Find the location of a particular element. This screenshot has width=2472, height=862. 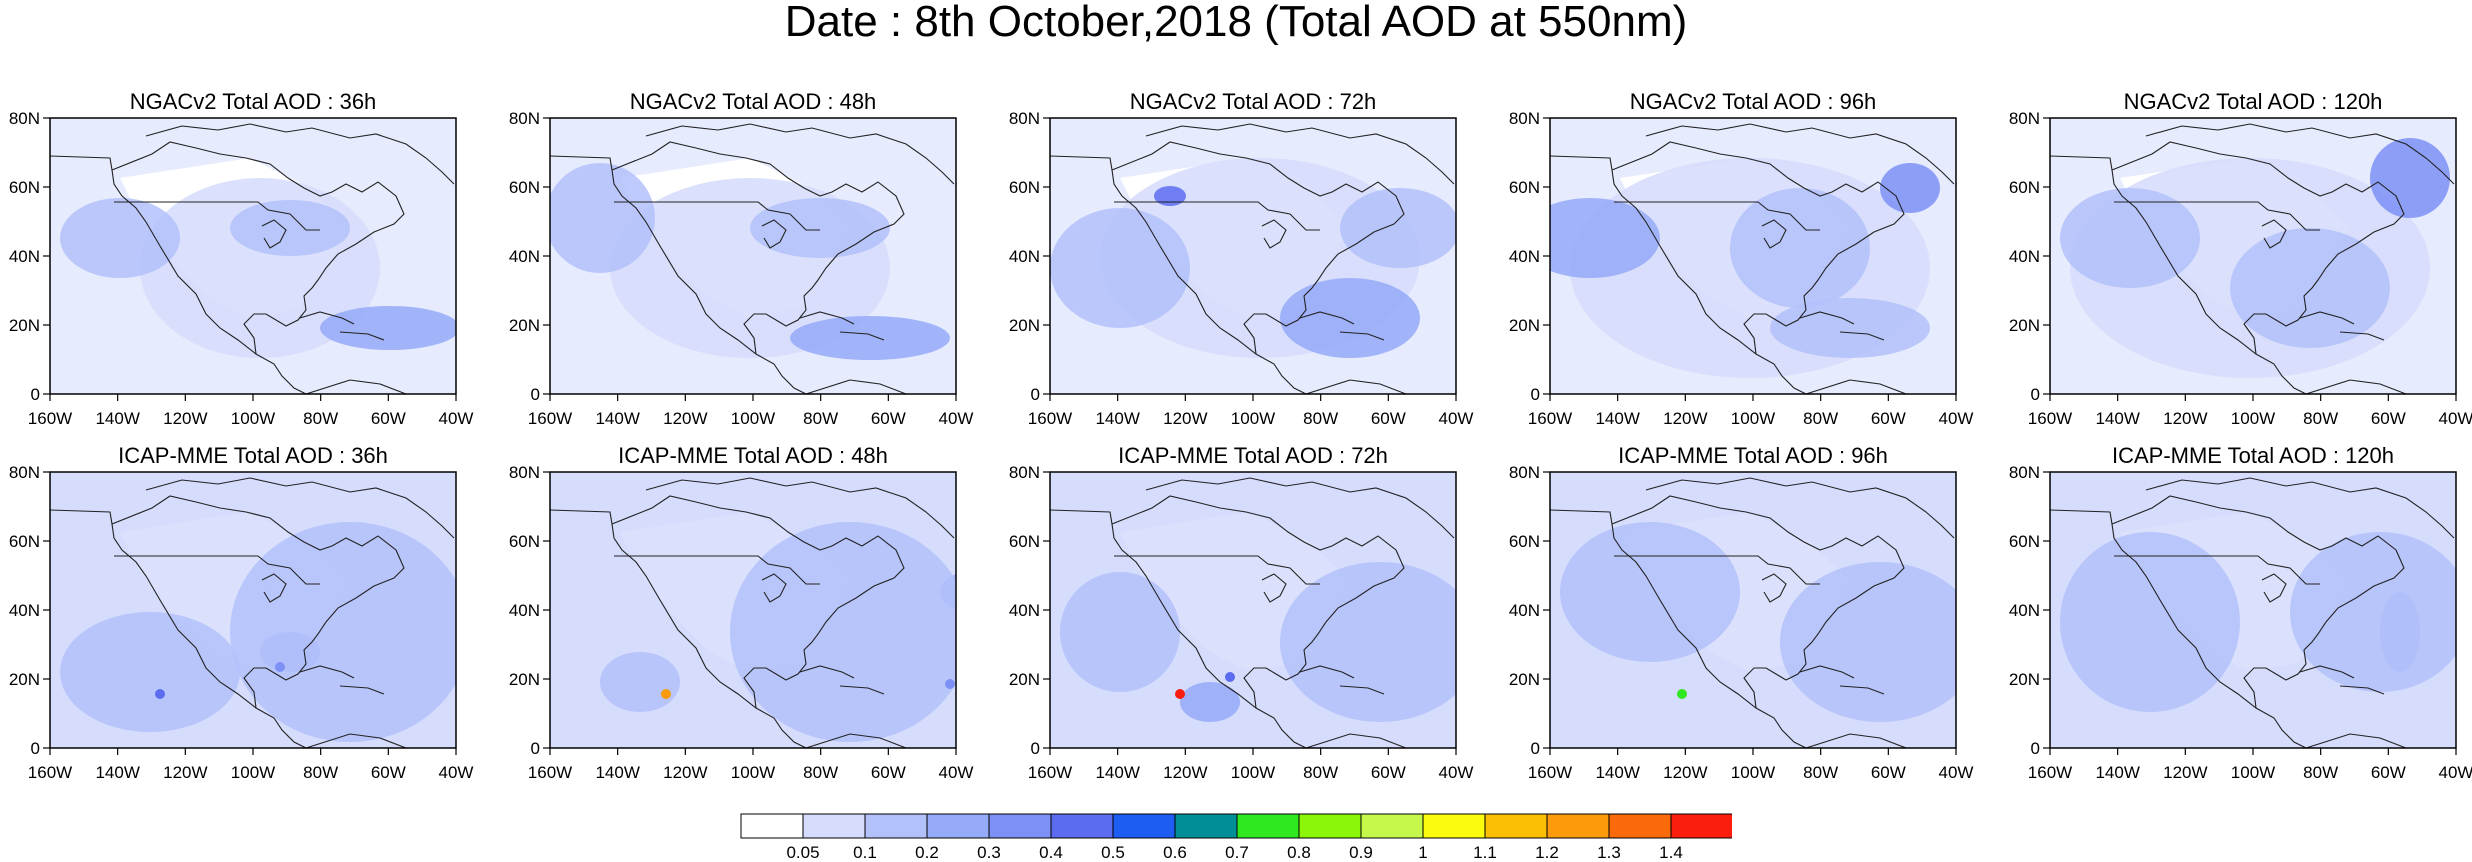

lon-tick-label: 60W is located at coordinates (388, 418).